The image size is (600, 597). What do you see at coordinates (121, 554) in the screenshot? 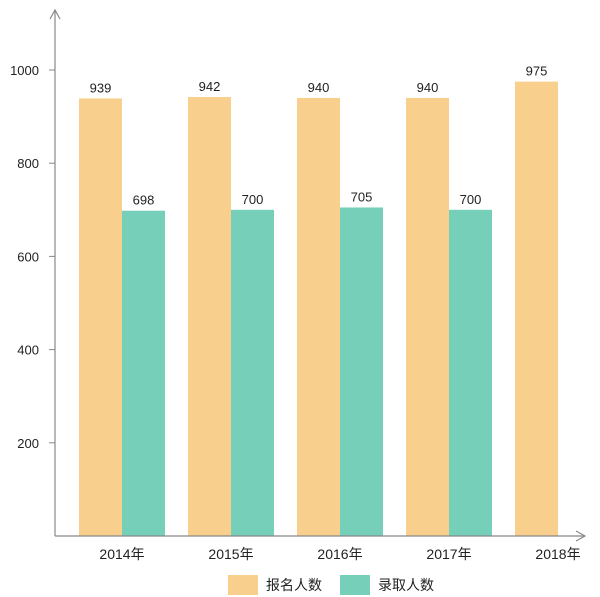
I see `x-tick-label: 2014年` at bounding box center [121, 554].